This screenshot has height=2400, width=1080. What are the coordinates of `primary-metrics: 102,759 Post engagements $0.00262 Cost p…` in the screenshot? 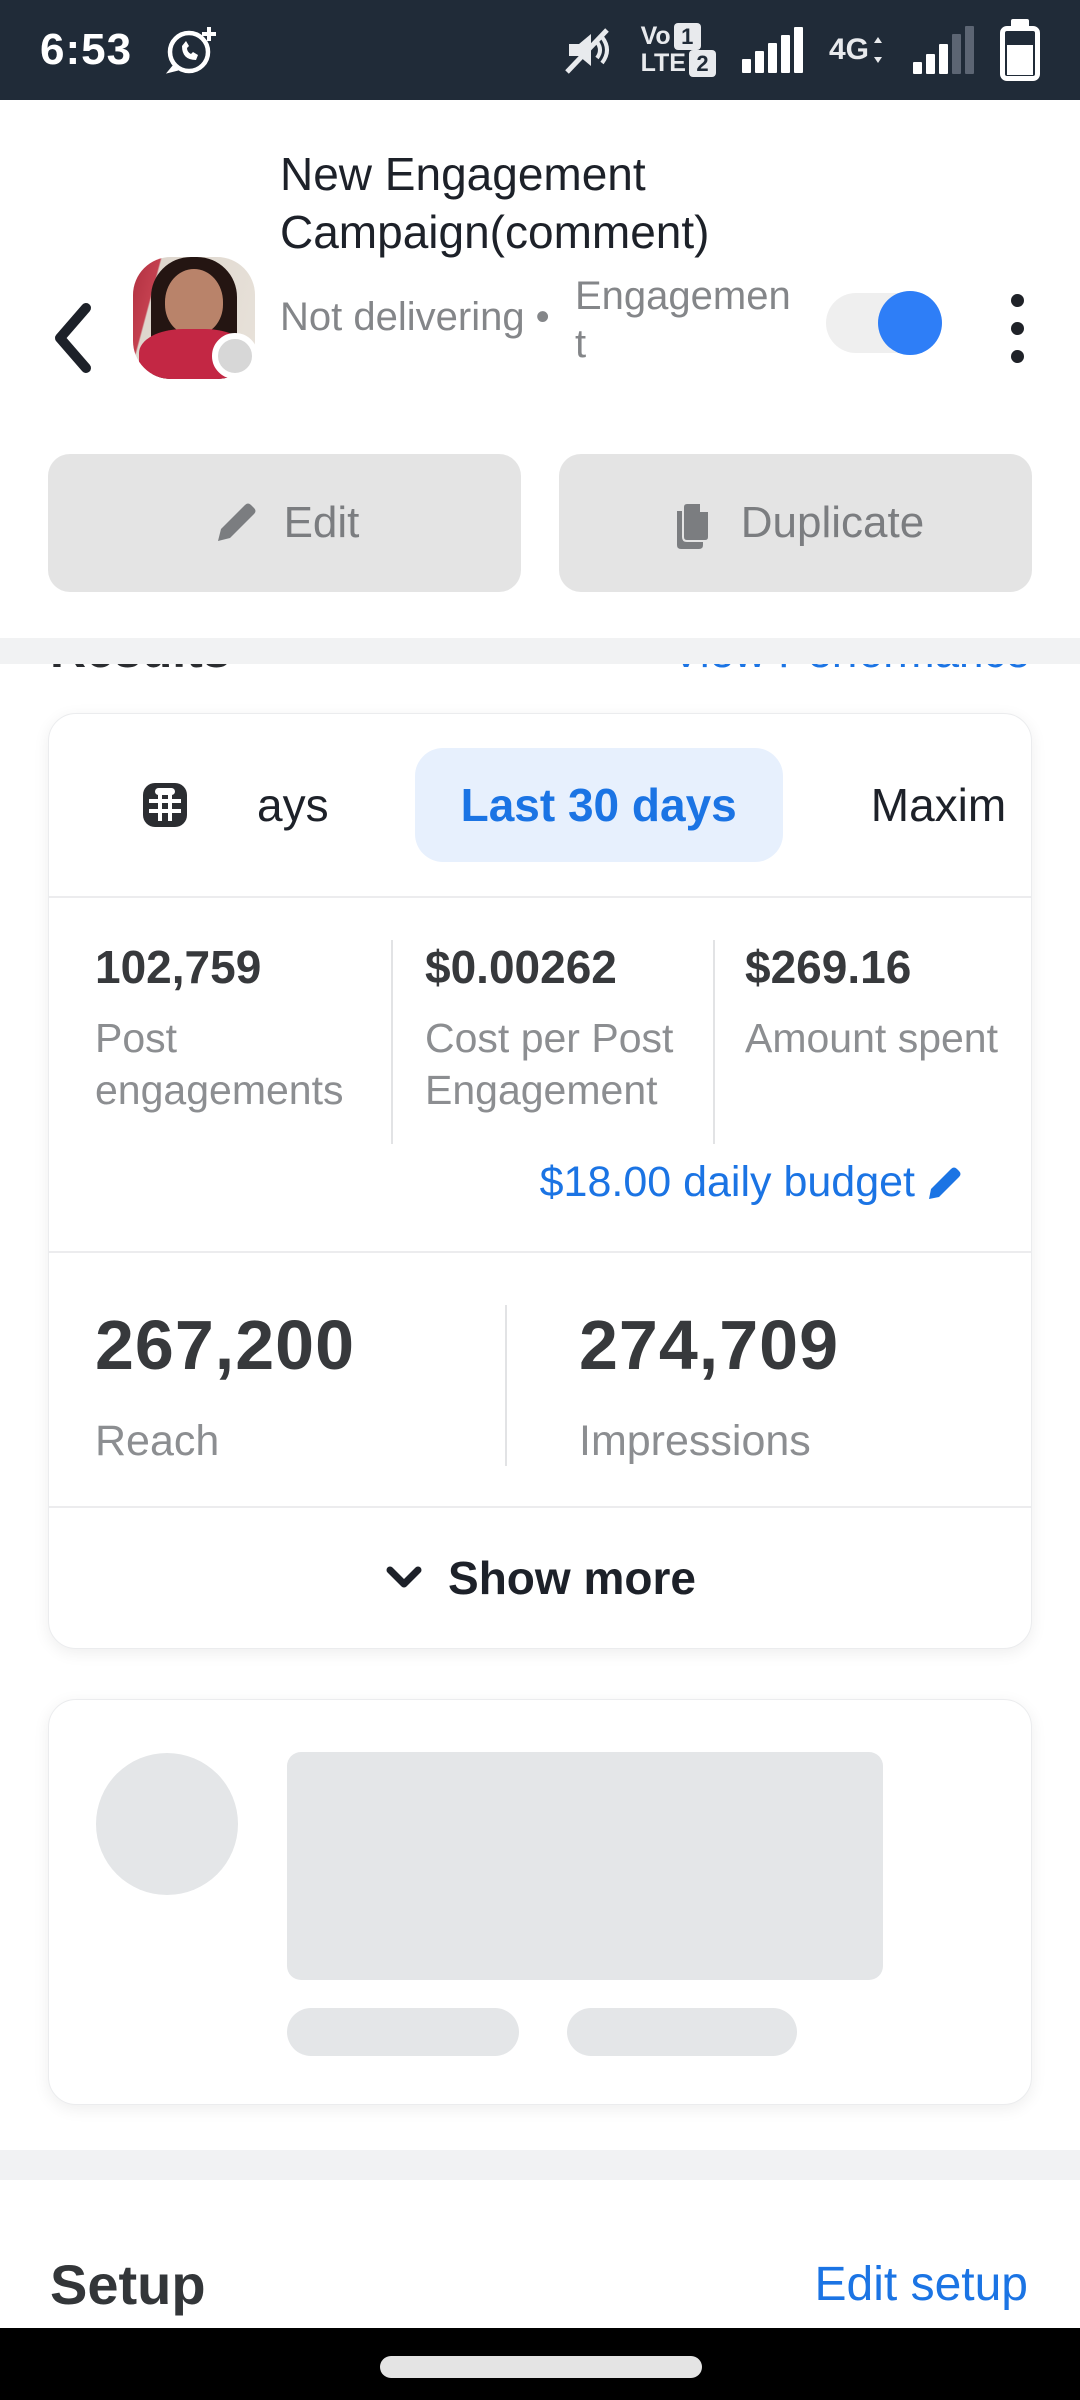 It's located at (540, 1026).